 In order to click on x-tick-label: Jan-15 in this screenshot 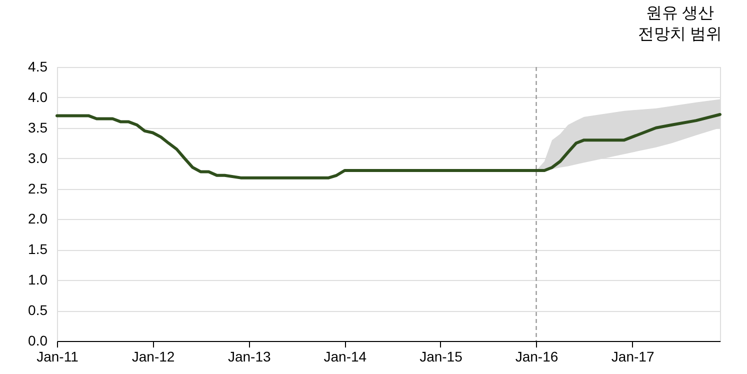, I will do `click(441, 356)`.